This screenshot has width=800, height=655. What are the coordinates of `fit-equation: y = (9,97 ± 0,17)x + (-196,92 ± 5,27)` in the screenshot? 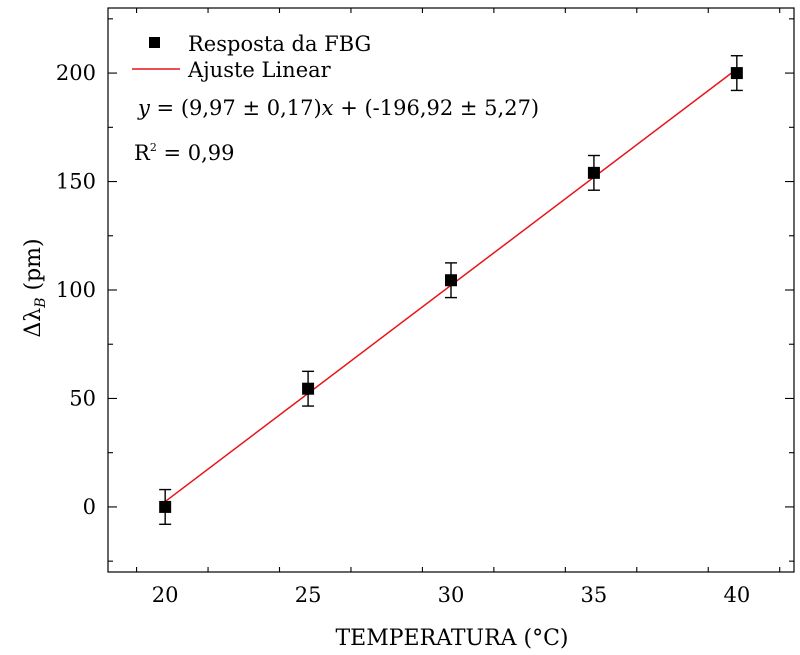 It's located at (338, 108).